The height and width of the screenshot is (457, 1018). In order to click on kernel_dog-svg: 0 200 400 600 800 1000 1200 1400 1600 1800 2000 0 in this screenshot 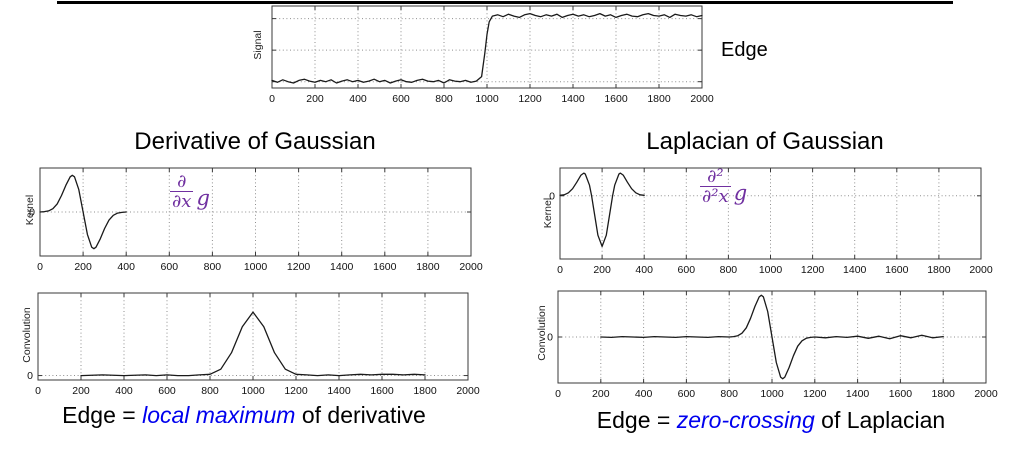, I will do `click(256, 220)`.